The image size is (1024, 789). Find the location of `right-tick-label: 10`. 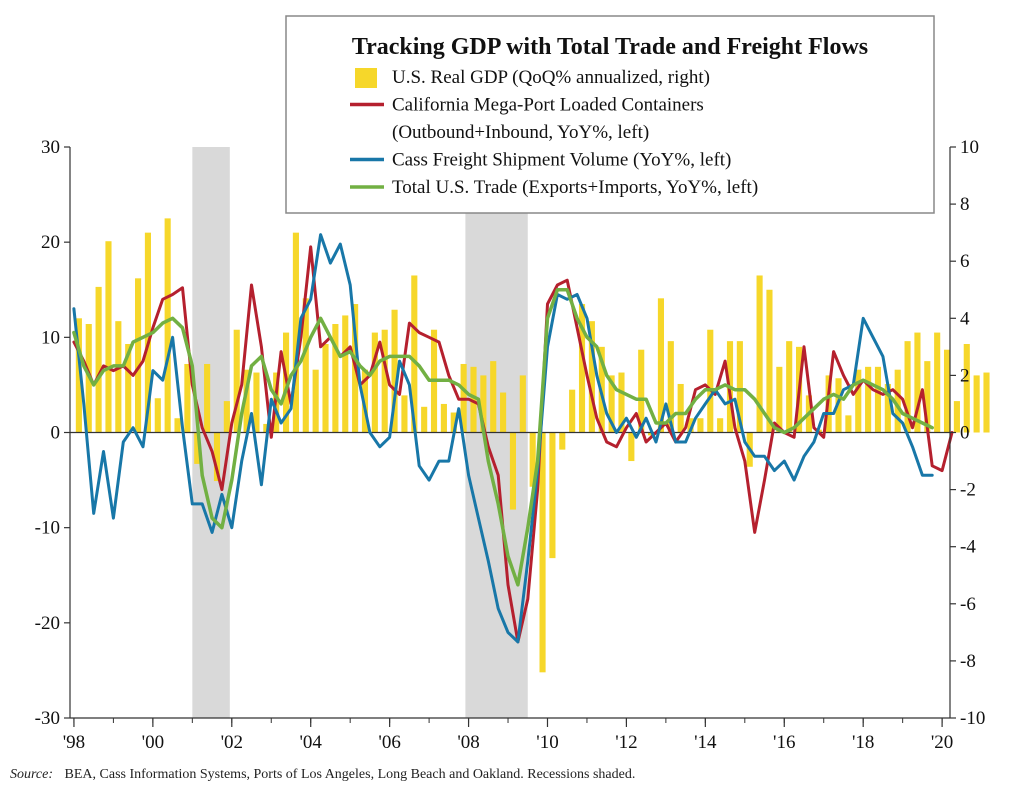

right-tick-label: 10 is located at coordinates (969, 147).